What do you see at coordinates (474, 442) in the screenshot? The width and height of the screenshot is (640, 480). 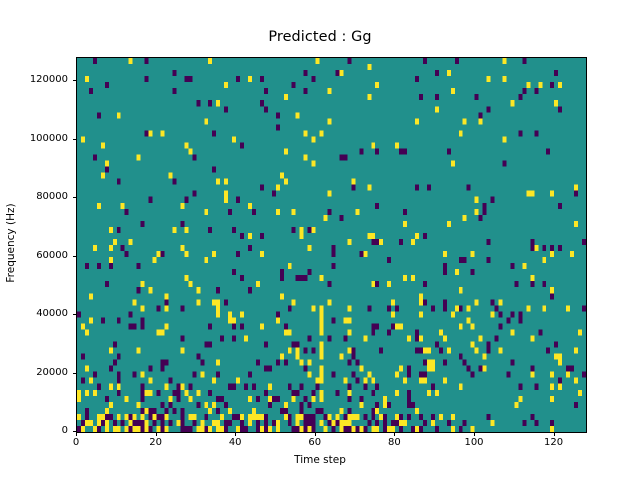 I see `x-tick-label: 100` at bounding box center [474, 442].